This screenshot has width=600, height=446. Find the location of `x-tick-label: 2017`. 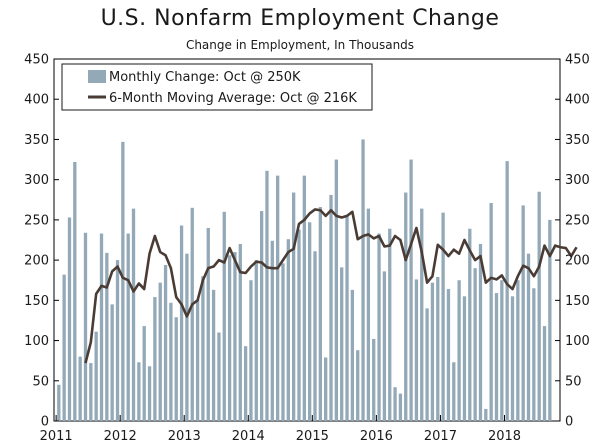

x-tick-label: 2017 is located at coordinates (440, 436).